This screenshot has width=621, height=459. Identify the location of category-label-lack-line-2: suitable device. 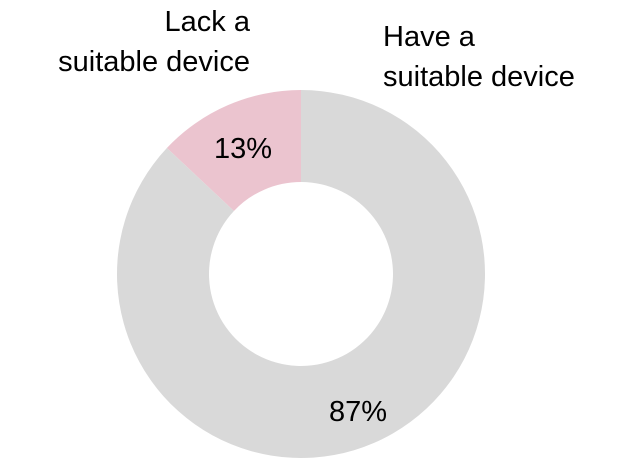
(154, 62).